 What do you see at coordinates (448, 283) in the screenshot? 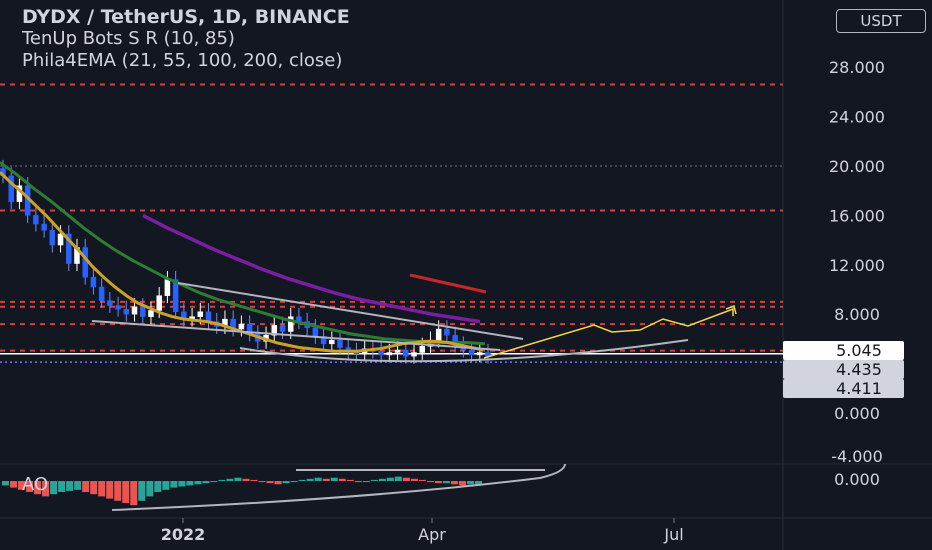
I see `red-drawing-line` at bounding box center [448, 283].